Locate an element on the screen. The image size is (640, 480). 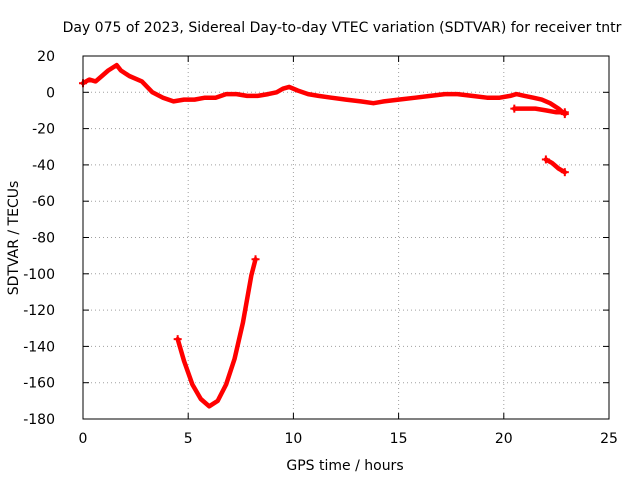
y-tick-label: 20 is located at coordinates (46, 57).